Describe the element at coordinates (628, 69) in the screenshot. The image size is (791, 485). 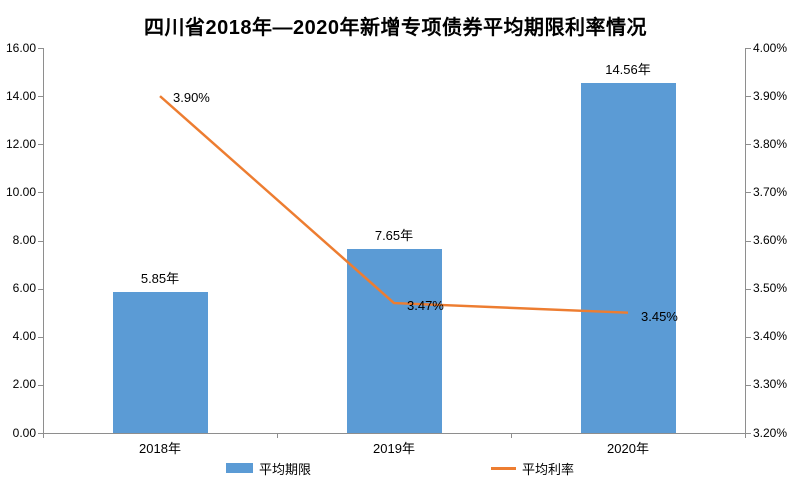
I see `bar-value-label: 14.56年` at that location.